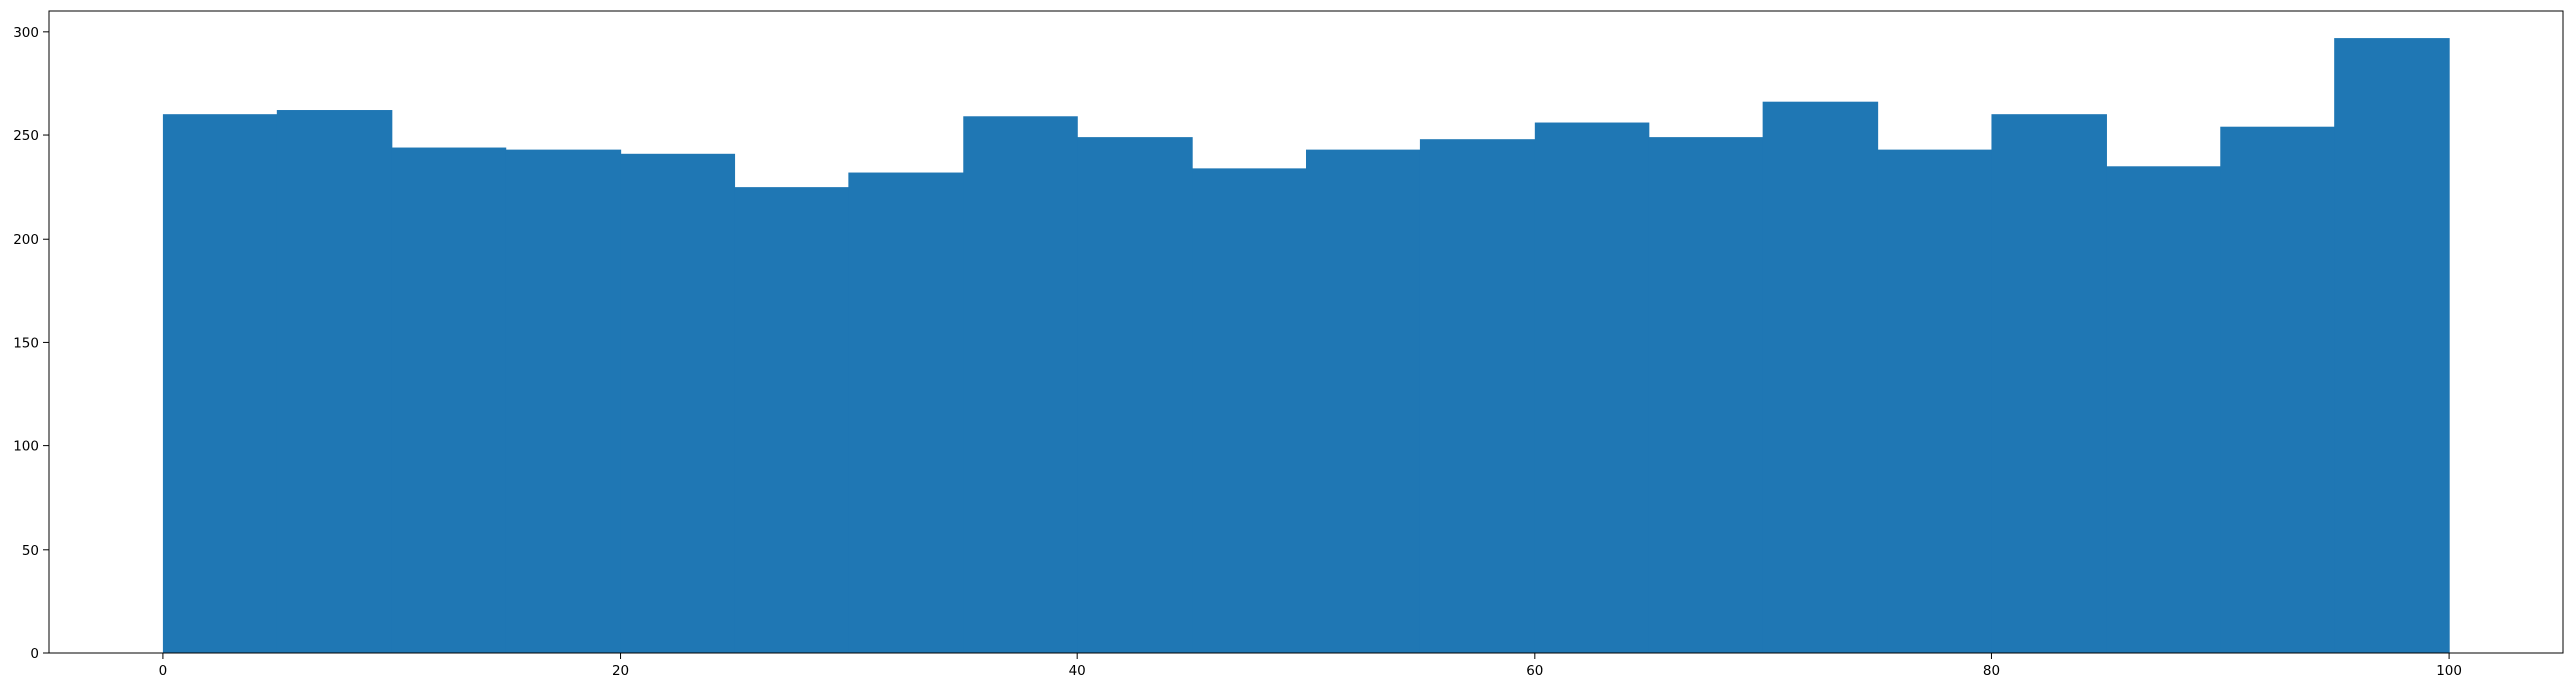 This screenshot has height=690, width=2576. I want to click on x-tick-label: 40, so click(1077, 671).